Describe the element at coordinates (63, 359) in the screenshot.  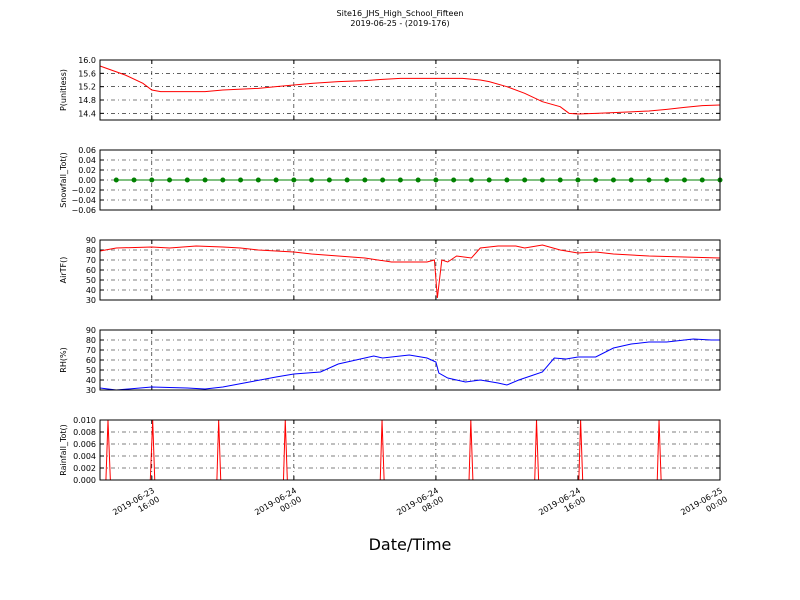
I see `y-axis-label: RH(%)` at that location.